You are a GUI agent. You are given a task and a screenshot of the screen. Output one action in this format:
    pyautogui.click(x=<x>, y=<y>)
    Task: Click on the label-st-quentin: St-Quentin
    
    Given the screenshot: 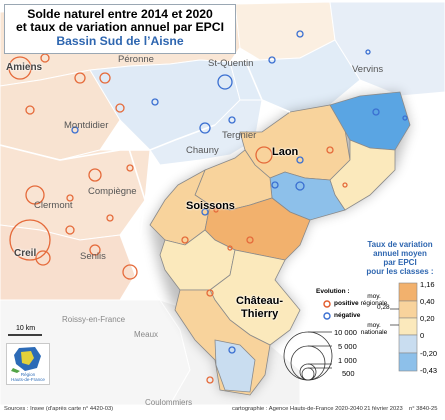 What is the action you would take?
    pyautogui.click(x=231, y=63)
    